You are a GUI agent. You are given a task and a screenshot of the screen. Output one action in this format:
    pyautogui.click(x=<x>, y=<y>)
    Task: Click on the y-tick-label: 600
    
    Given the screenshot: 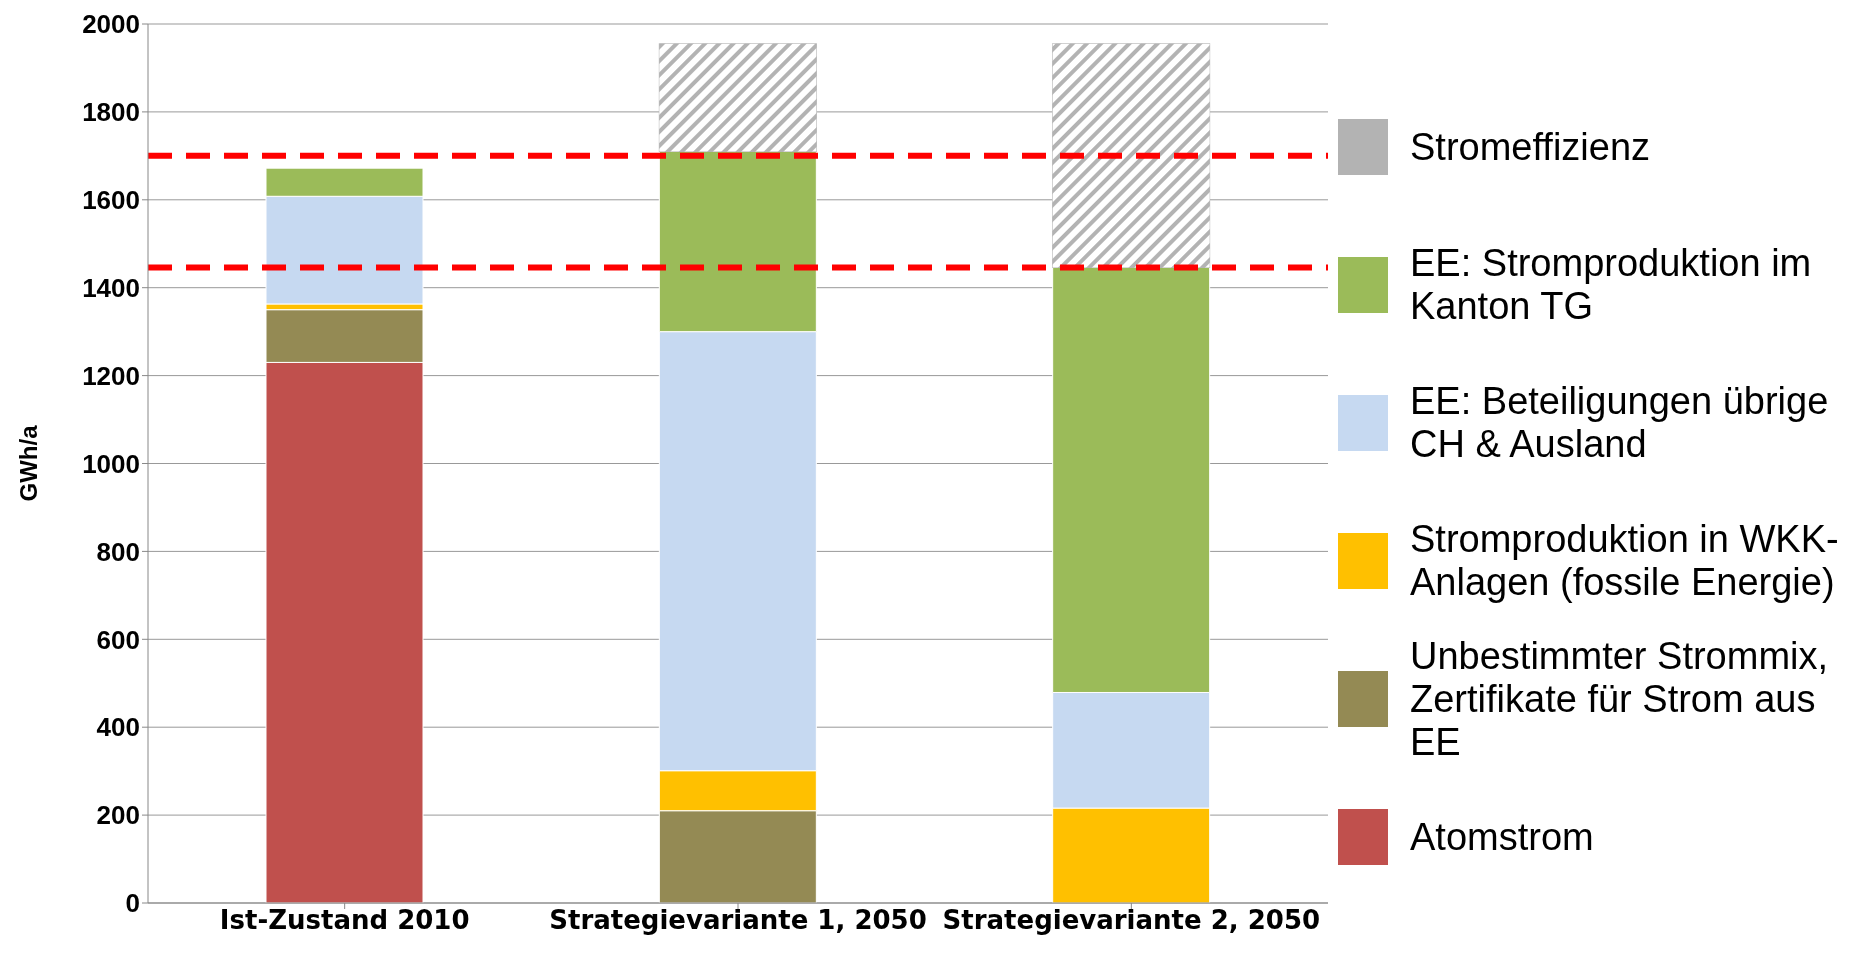 What is the action you would take?
    pyautogui.click(x=118, y=639)
    